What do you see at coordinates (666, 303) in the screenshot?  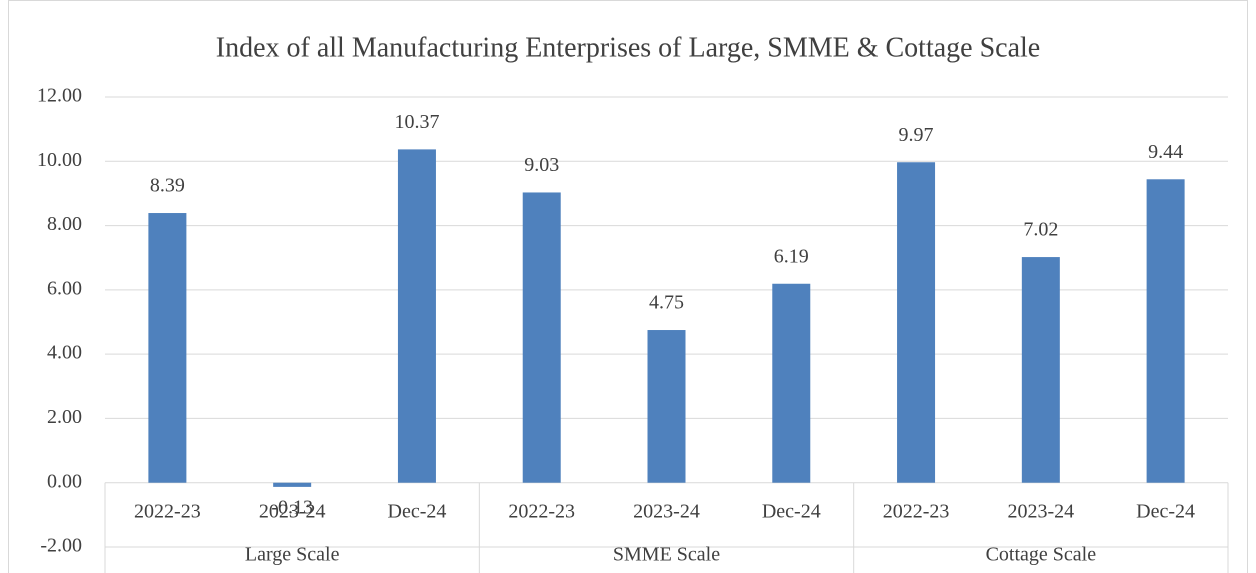 I see `data-label: 4.75` at bounding box center [666, 303].